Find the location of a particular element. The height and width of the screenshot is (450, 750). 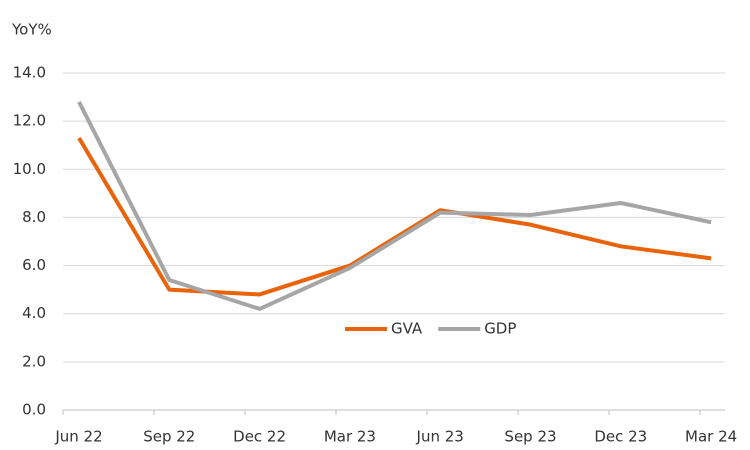

x-tick-label: Mar 24 is located at coordinates (711, 437).